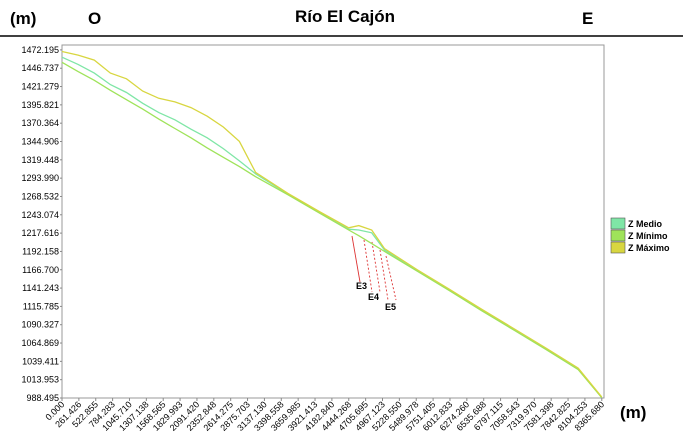  What do you see at coordinates (649, 248) in the screenshot?
I see `legend-label: Z Máximo` at bounding box center [649, 248].